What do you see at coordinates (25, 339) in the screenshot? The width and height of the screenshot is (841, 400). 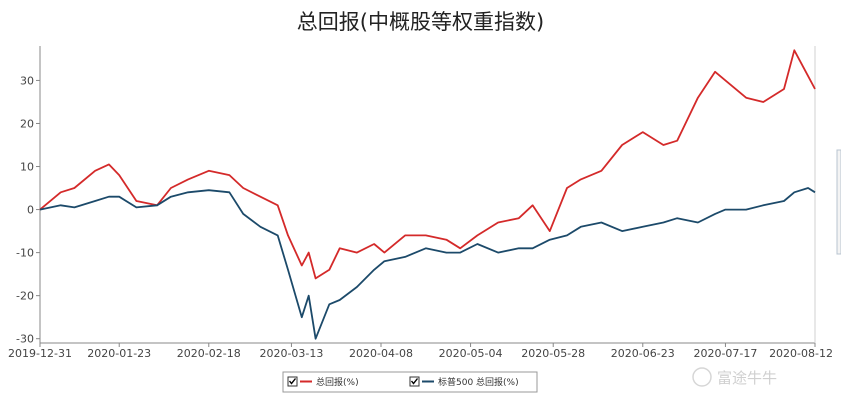 I see `y-tick-label: -30` at bounding box center [25, 339].